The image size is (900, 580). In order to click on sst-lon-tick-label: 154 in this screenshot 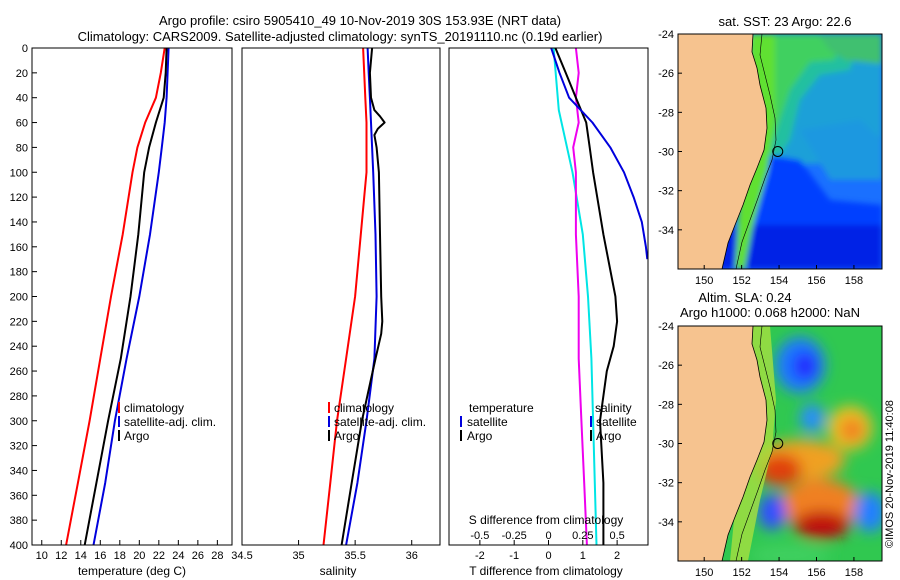, I will do `click(779, 281)`.